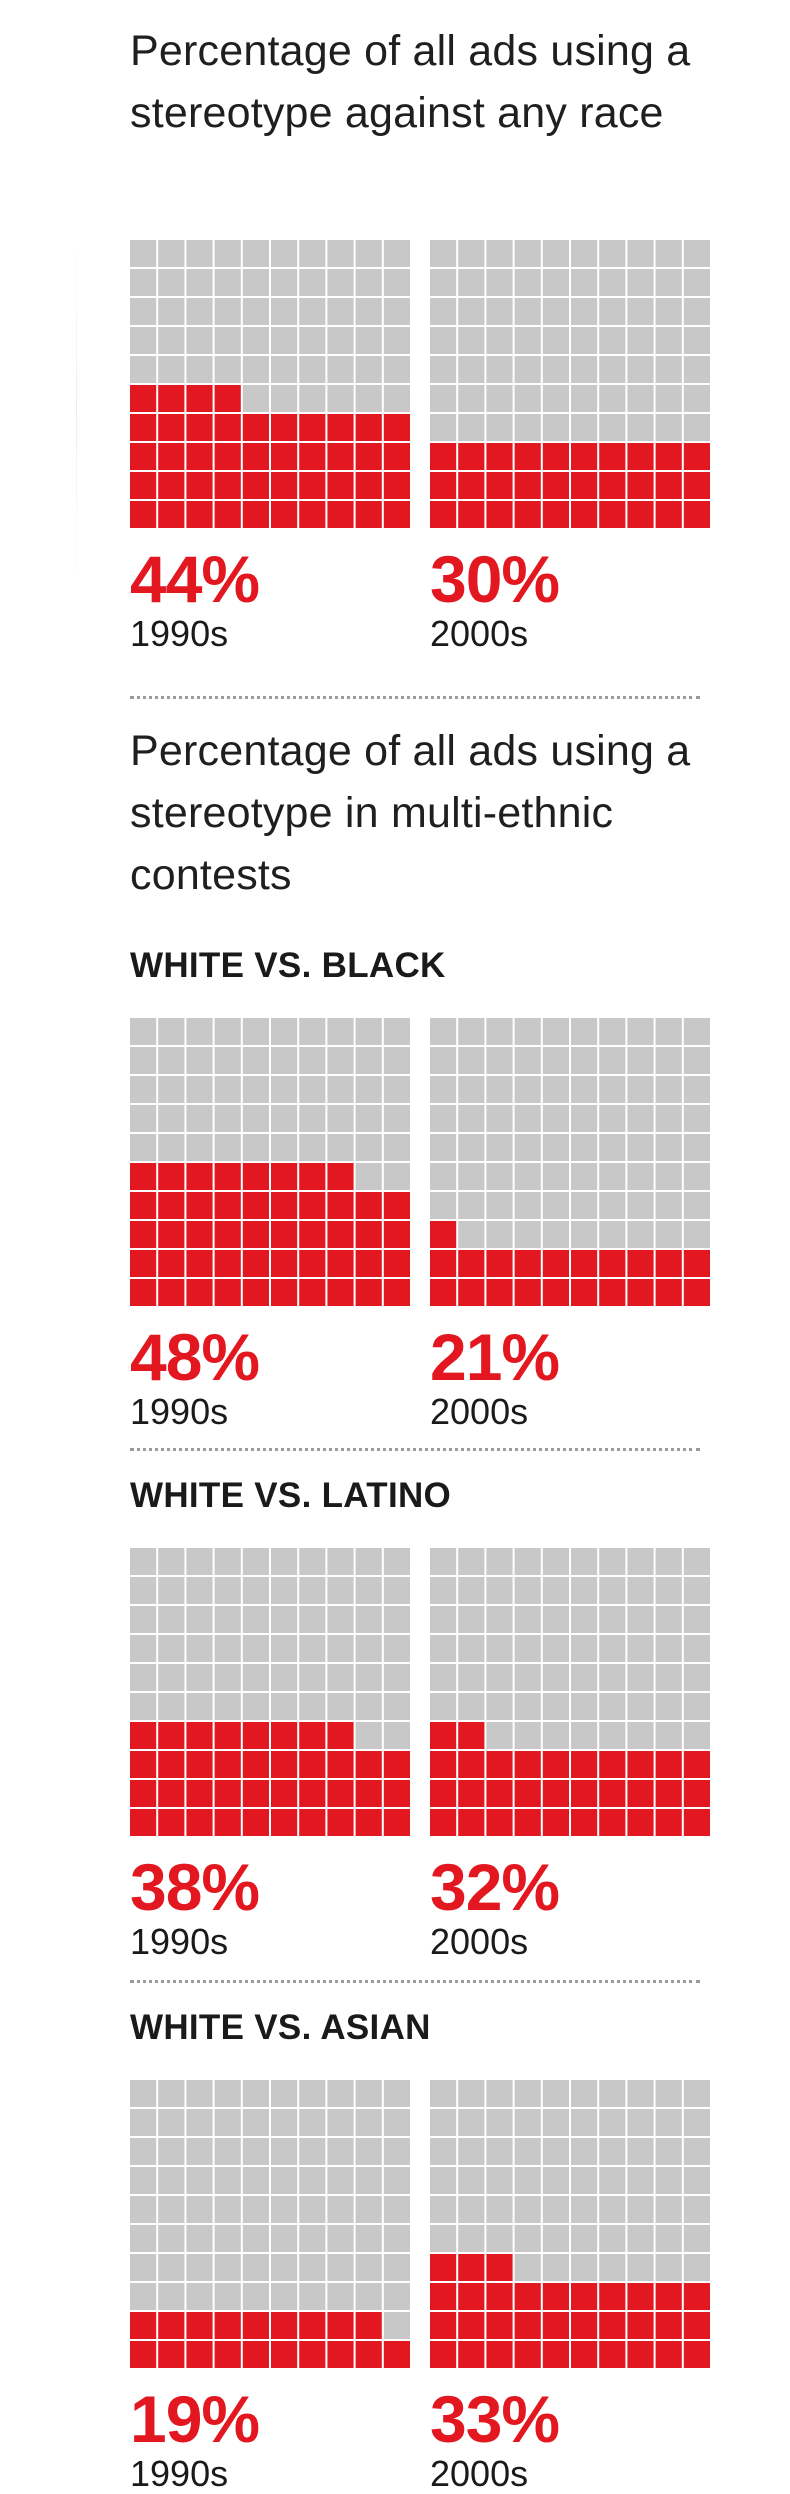 The height and width of the screenshot is (2494, 790). Describe the element at coordinates (179, 2473) in the screenshot. I see `decade-label: 1990s` at that location.